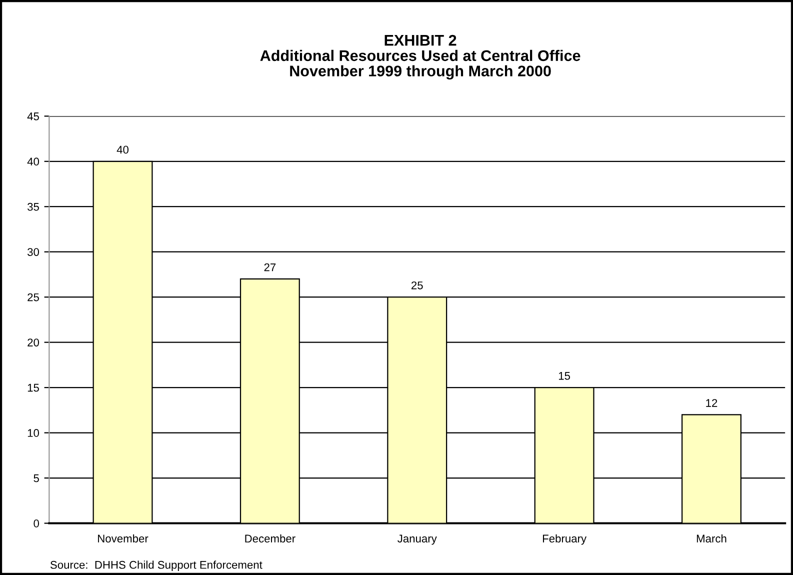 This screenshot has height=575, width=793. I want to click on chart-title: EXHIBIT 2 Additional Resources Used at Central Office November 1999 through March 2000, so click(420, 57).